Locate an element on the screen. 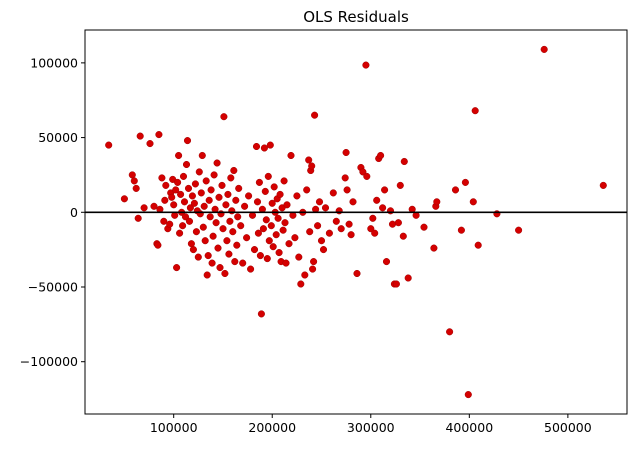  x-tick-label: 500000 is located at coordinates (568, 427).